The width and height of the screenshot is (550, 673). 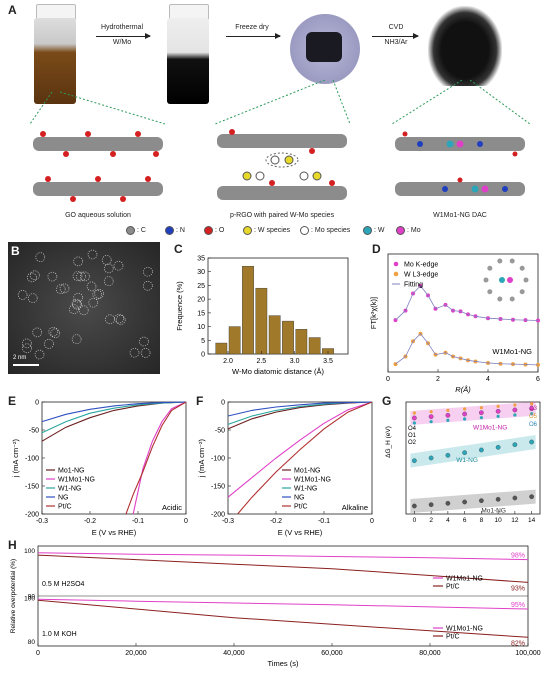 What do you see at coordinates (282, 164) in the screenshot?
I see `p-rgo-structure-illustration` at bounding box center [282, 164].